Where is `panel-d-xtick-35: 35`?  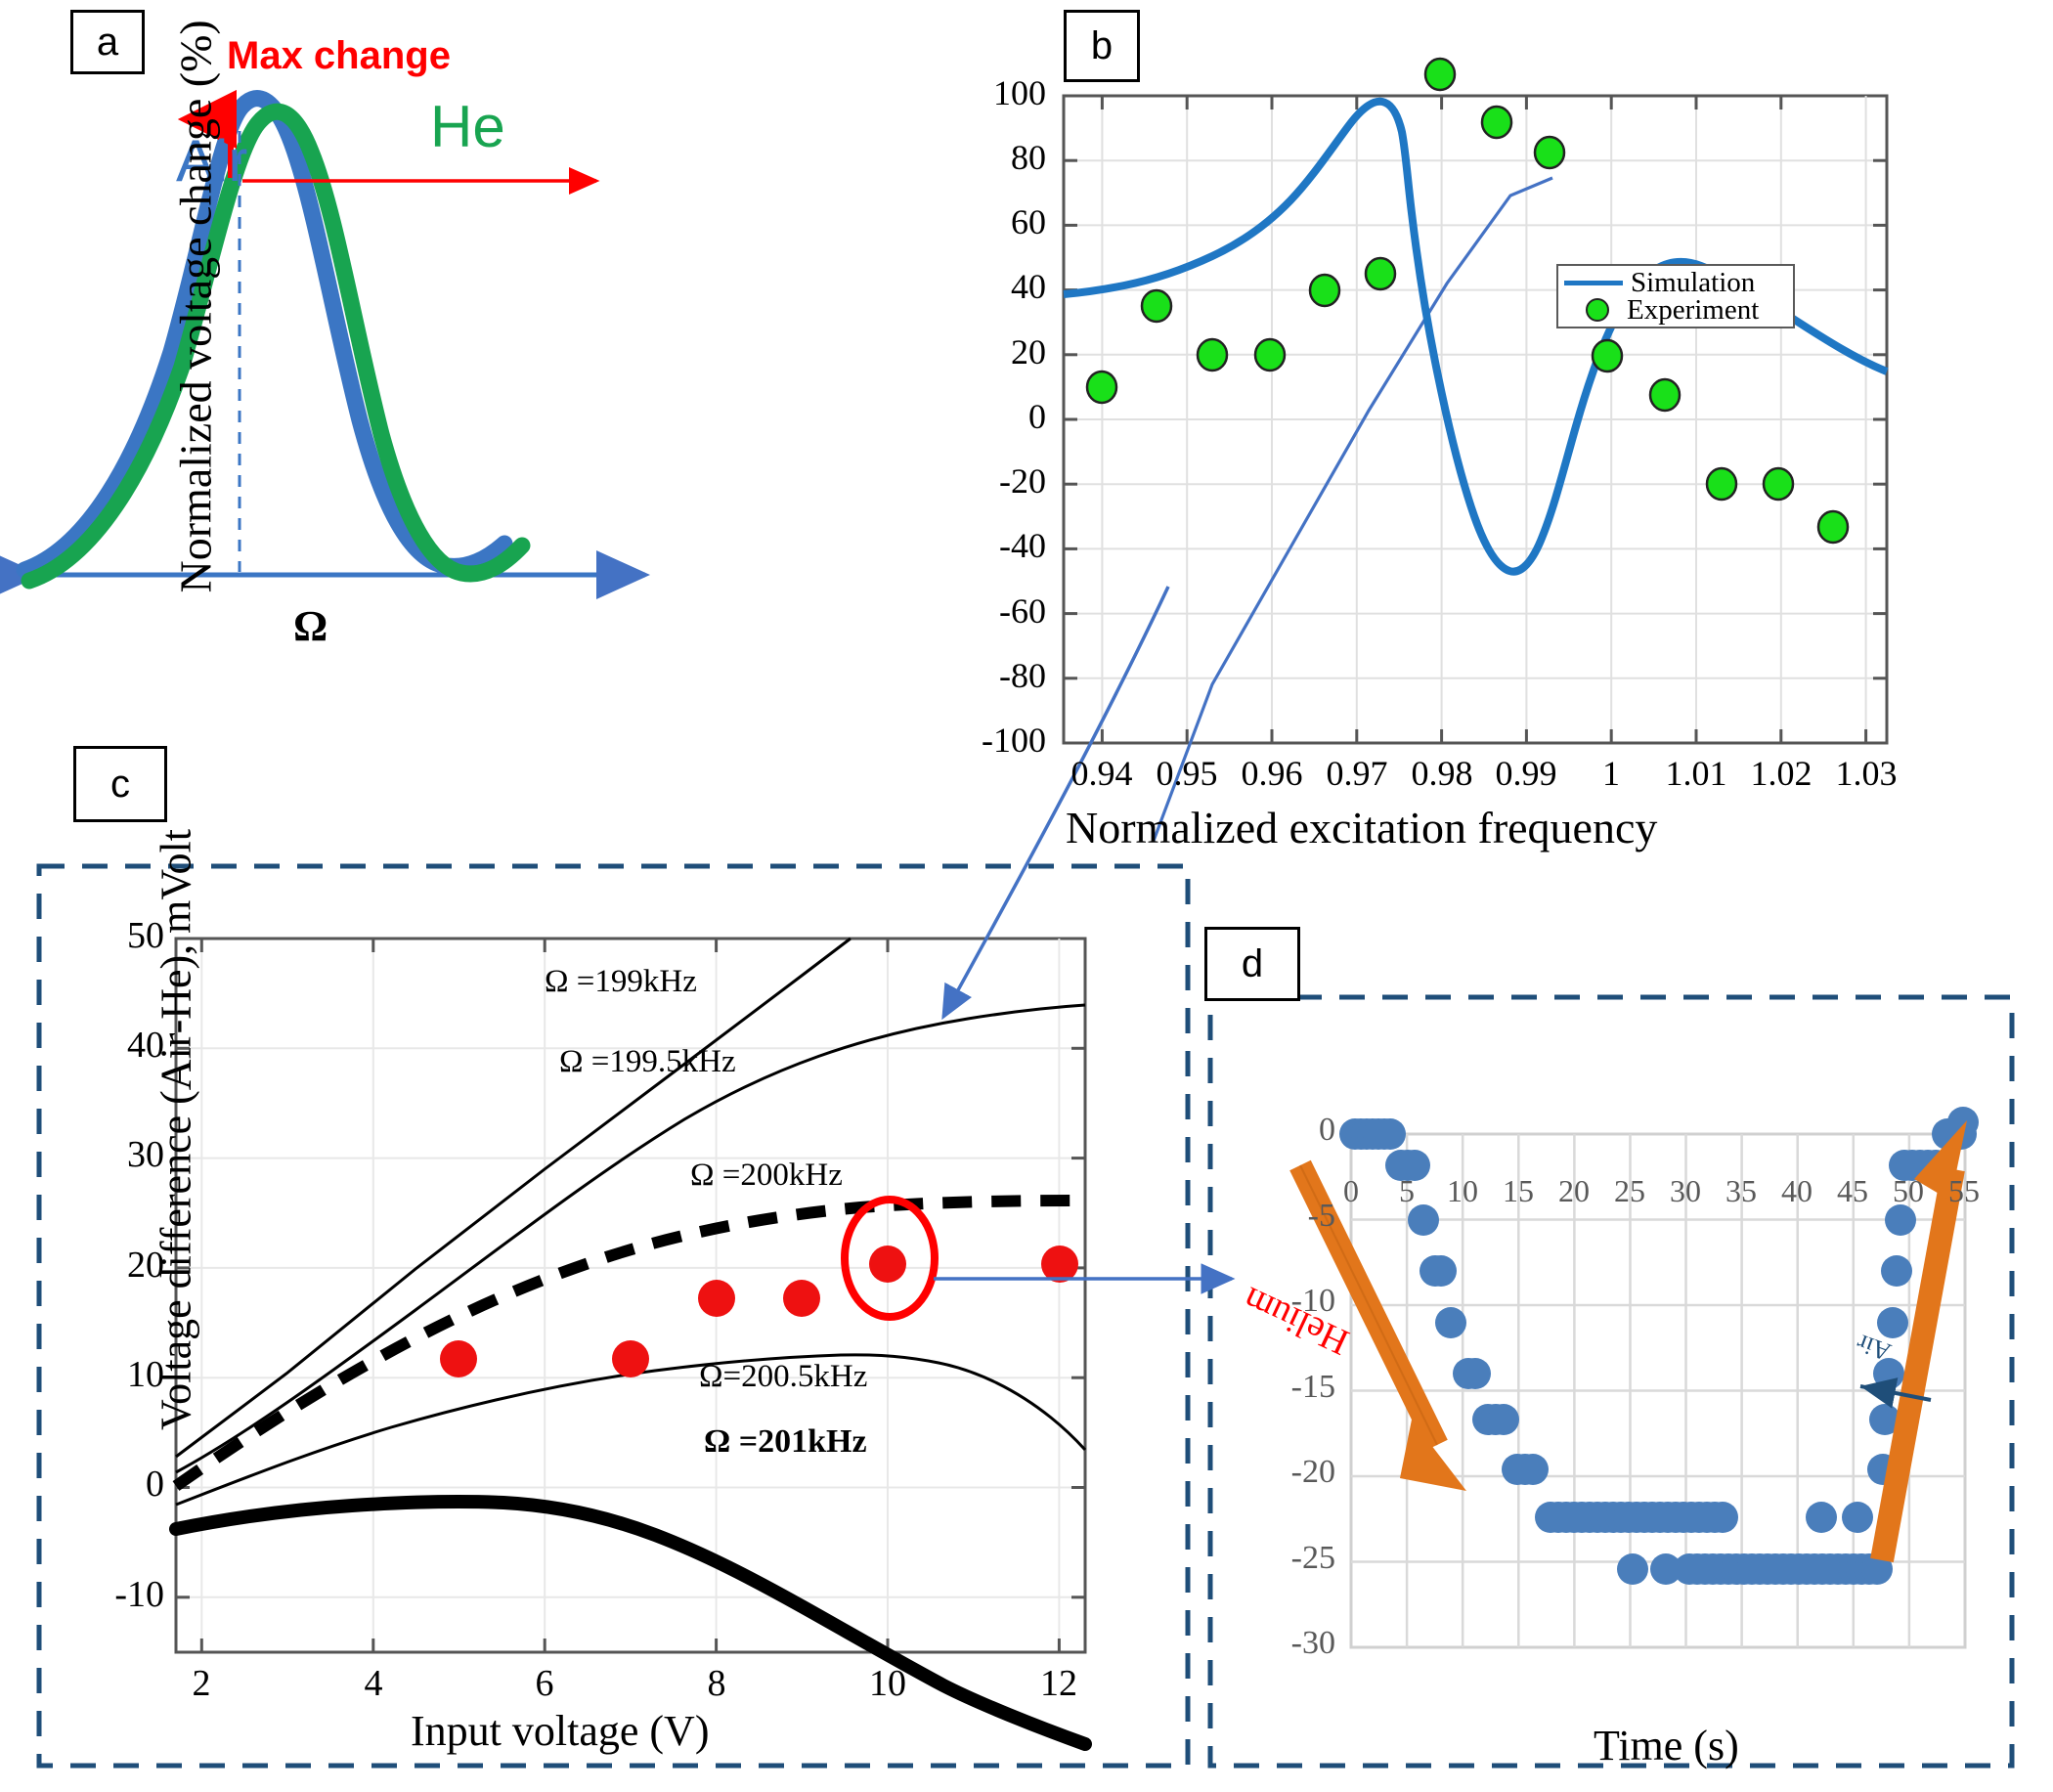
panel-d-xtick-35: 35 is located at coordinates (1741, 1190).